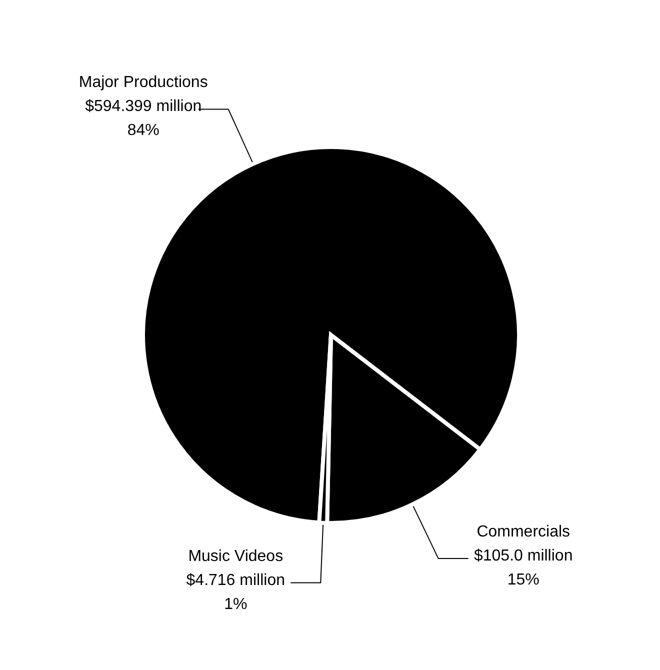 This screenshot has width=660, height=670. Describe the element at coordinates (236, 580) in the screenshot. I see `data-label: $4.716 million` at that location.